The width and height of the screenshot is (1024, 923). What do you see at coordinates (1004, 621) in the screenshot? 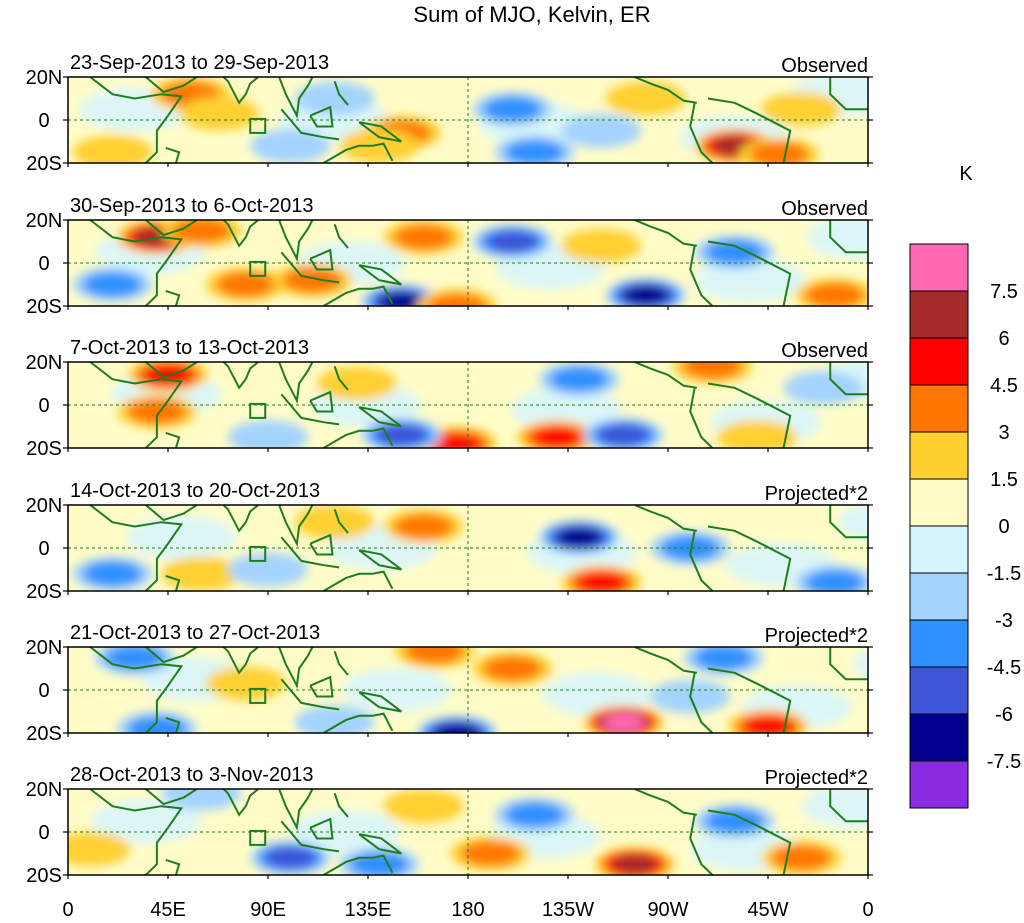
I see `colorbar-level-label: -3` at bounding box center [1004, 621].